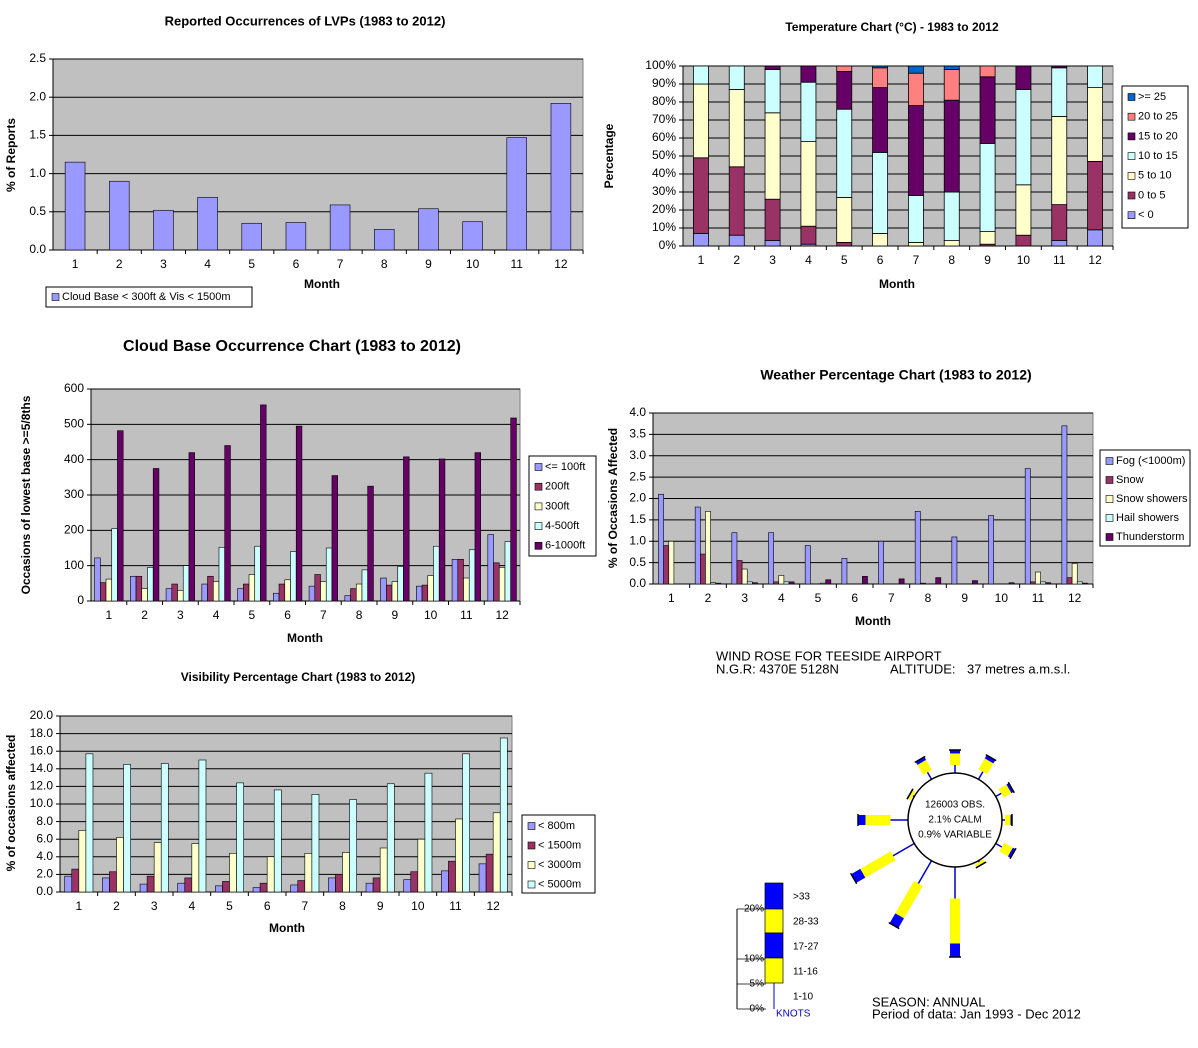 The height and width of the screenshot is (1048, 1198). What do you see at coordinates (609, 155) in the screenshot?
I see `y-axis-label: Percentage` at bounding box center [609, 155].